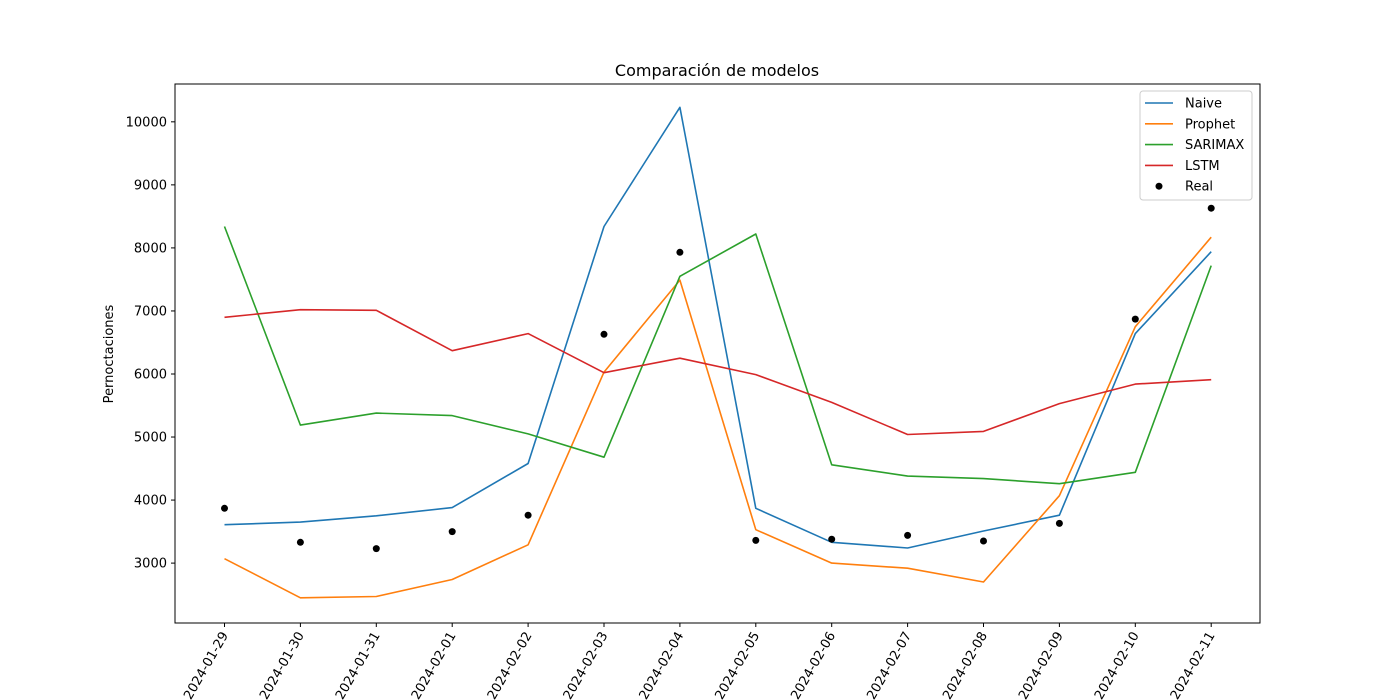 The image size is (1400, 700). What do you see at coordinates (150, 185) in the screenshot?
I see `y-tick-label: 9000` at bounding box center [150, 185].